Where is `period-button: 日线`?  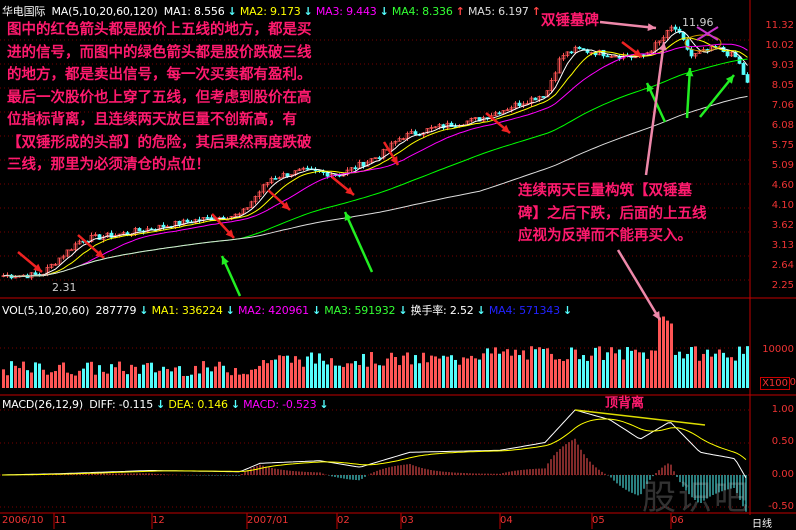 period-button: 日线 is located at coordinates (762, 524).